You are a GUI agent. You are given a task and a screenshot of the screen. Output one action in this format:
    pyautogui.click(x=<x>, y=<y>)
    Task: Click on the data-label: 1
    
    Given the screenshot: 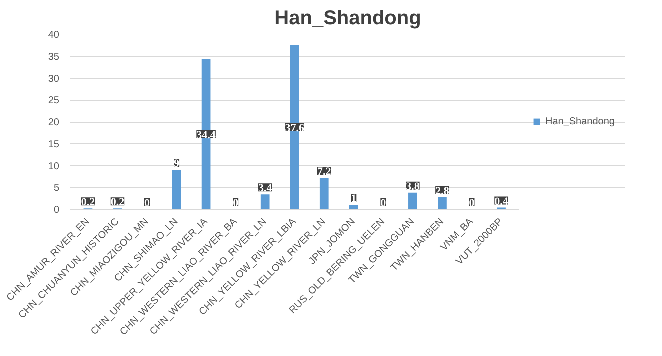 What is the action you would take?
    pyautogui.click(x=354, y=199)
    